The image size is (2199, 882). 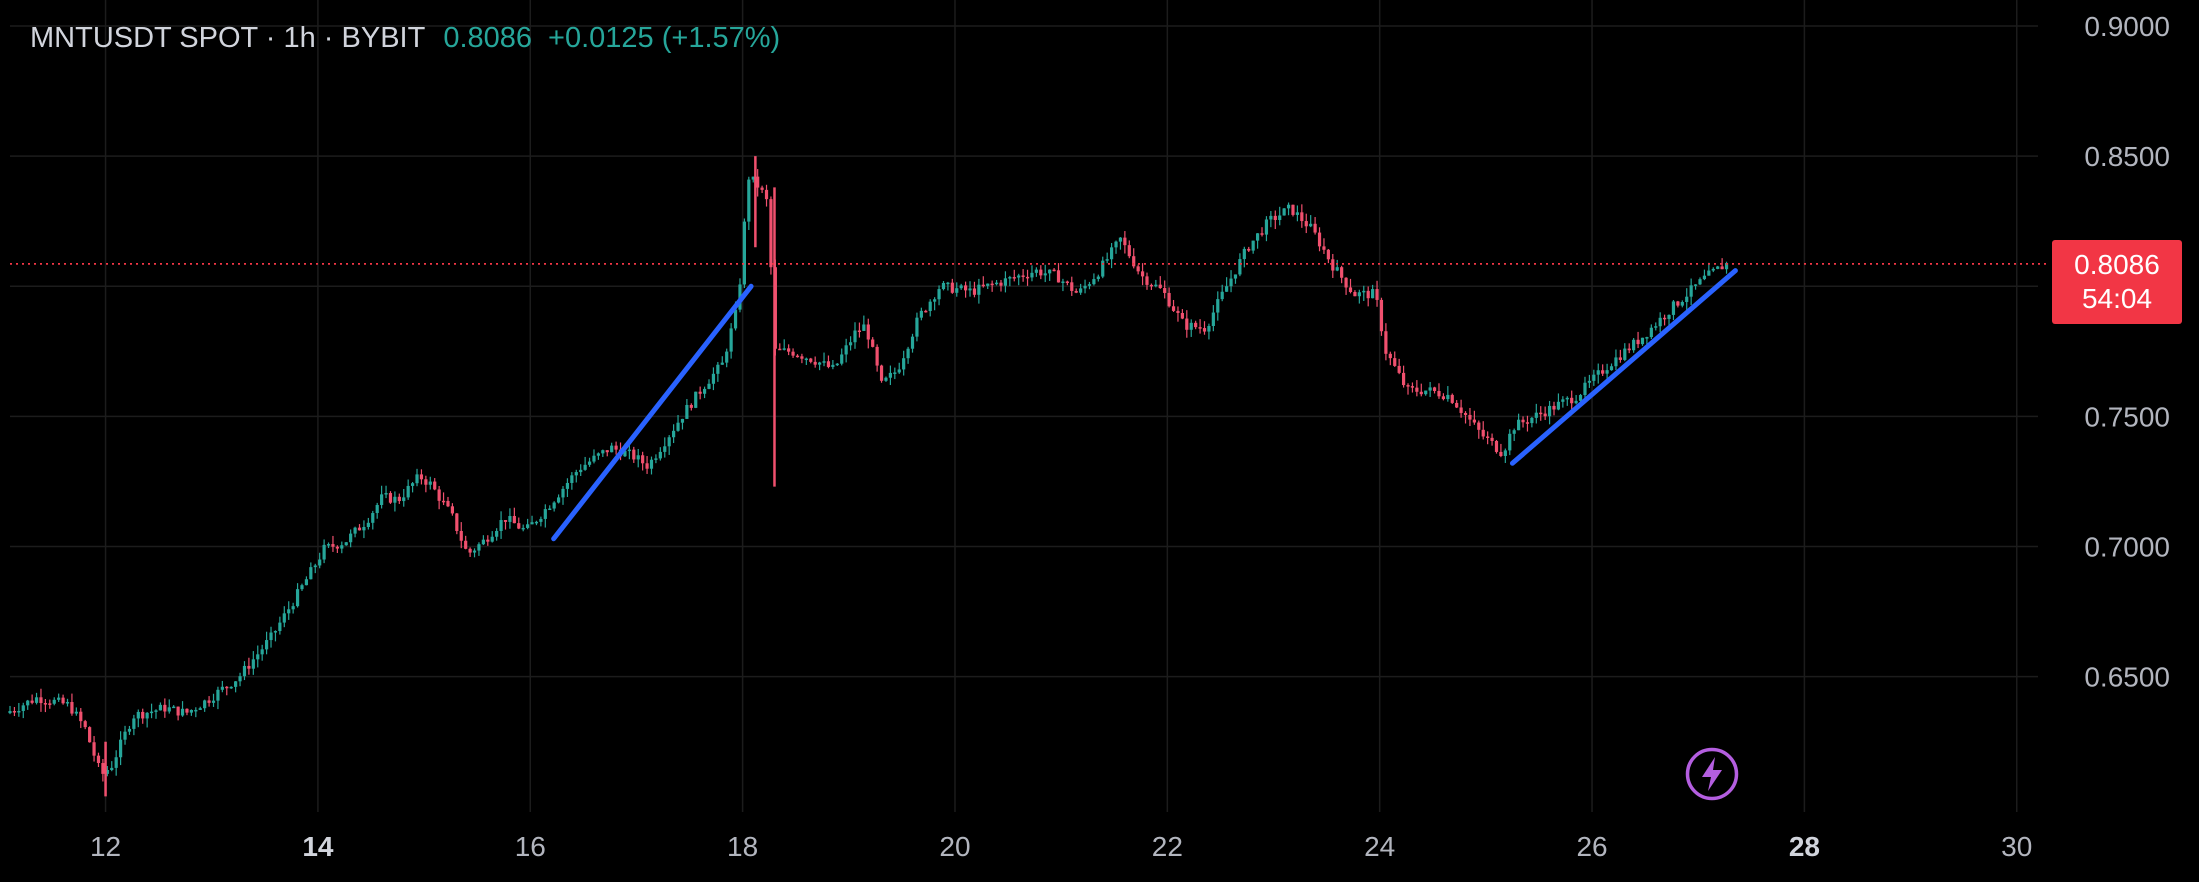 What do you see at coordinates (2117, 264) in the screenshot?
I see `current-price-label: 0.8086` at bounding box center [2117, 264].